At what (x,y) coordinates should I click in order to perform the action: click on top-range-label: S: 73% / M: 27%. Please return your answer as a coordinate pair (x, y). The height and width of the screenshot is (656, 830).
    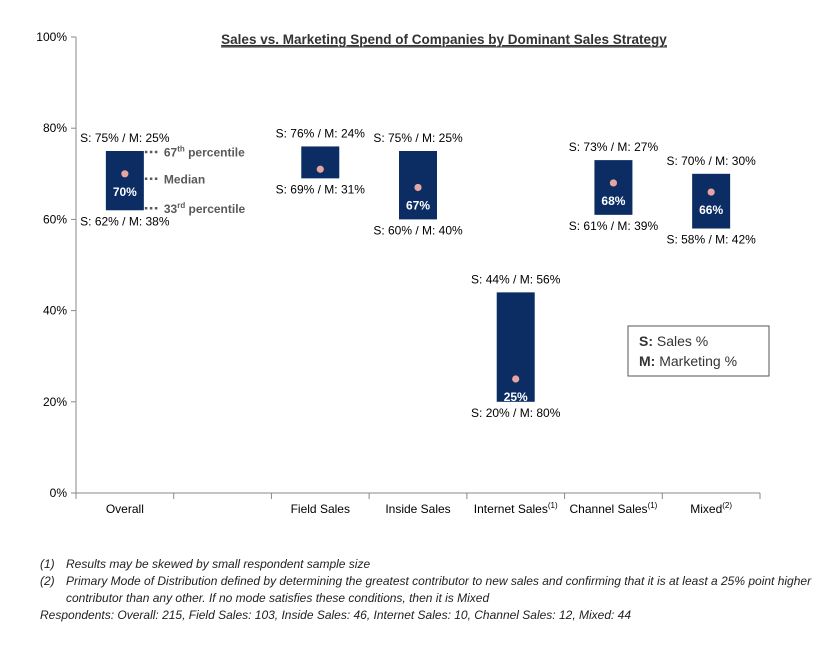
    Looking at the image, I should click on (614, 147).